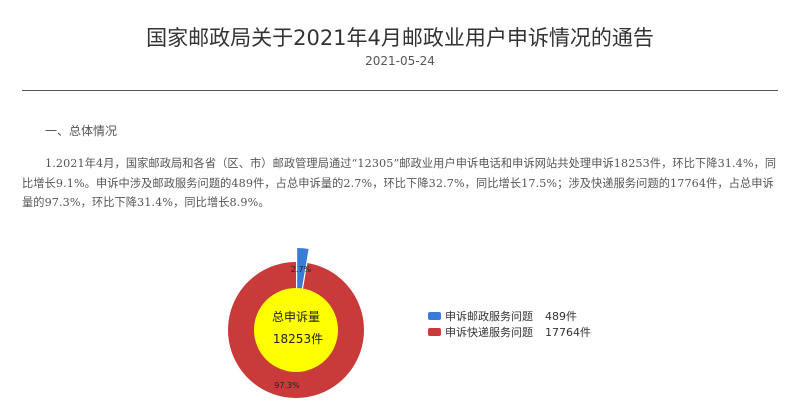 This screenshot has height=417, width=800. I want to click on data-label-postal: 2.7%, so click(301, 269).